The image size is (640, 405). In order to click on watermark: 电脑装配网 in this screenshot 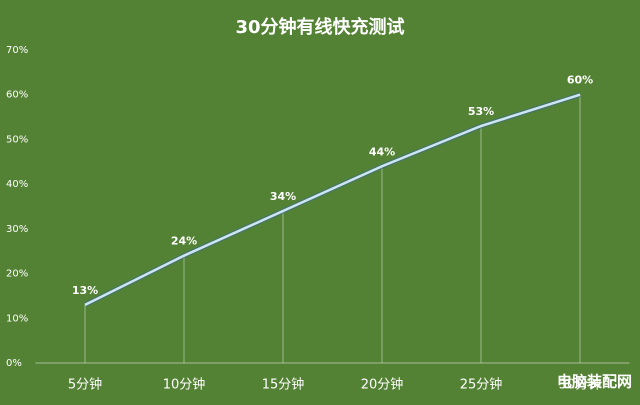, I will do `click(594, 382)`.